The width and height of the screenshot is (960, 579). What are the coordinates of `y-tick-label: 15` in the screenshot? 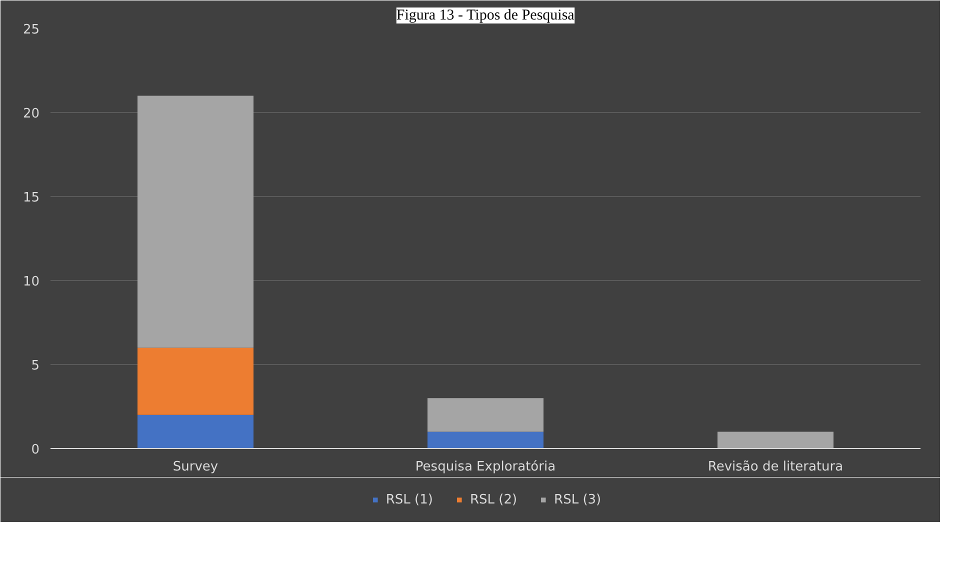 It's located at (31, 198).